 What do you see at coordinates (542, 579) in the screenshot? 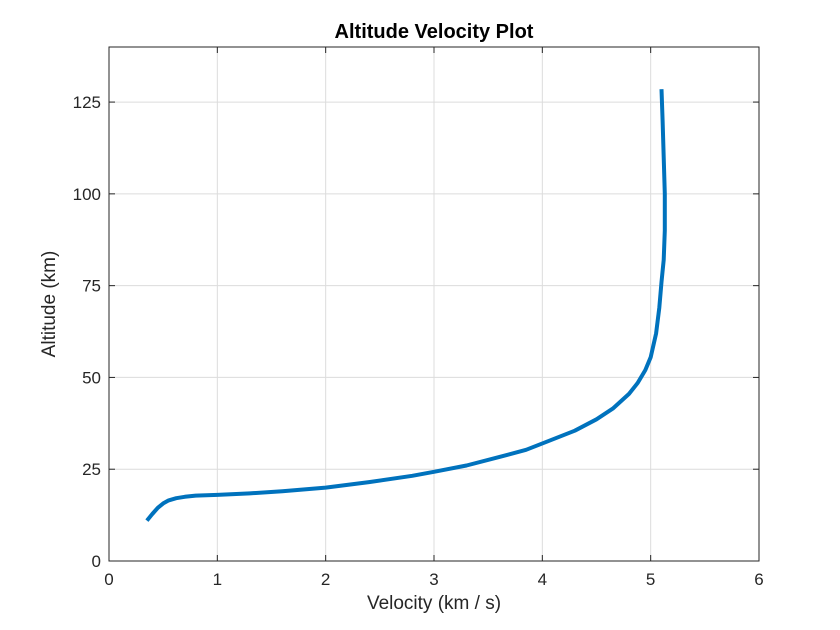
I see `x-tick-label: 4` at bounding box center [542, 579].